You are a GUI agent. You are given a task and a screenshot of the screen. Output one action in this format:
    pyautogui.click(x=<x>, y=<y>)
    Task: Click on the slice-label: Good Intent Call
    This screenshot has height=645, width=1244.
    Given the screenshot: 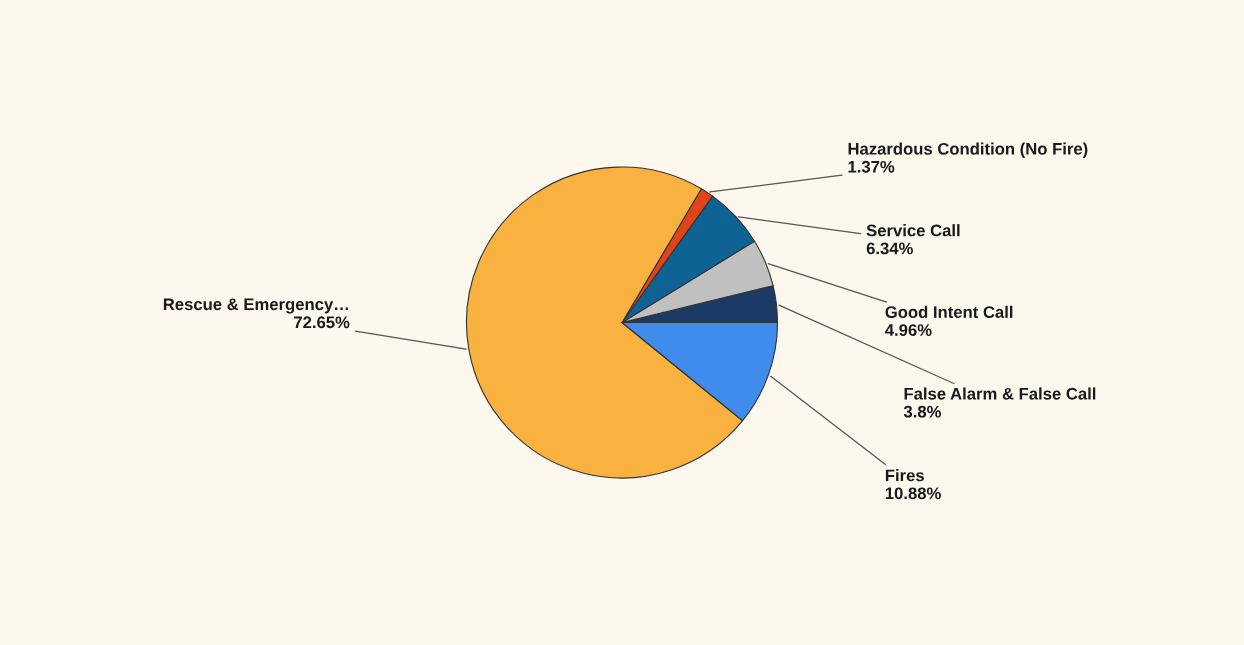 What is the action you would take?
    pyautogui.click(x=949, y=311)
    